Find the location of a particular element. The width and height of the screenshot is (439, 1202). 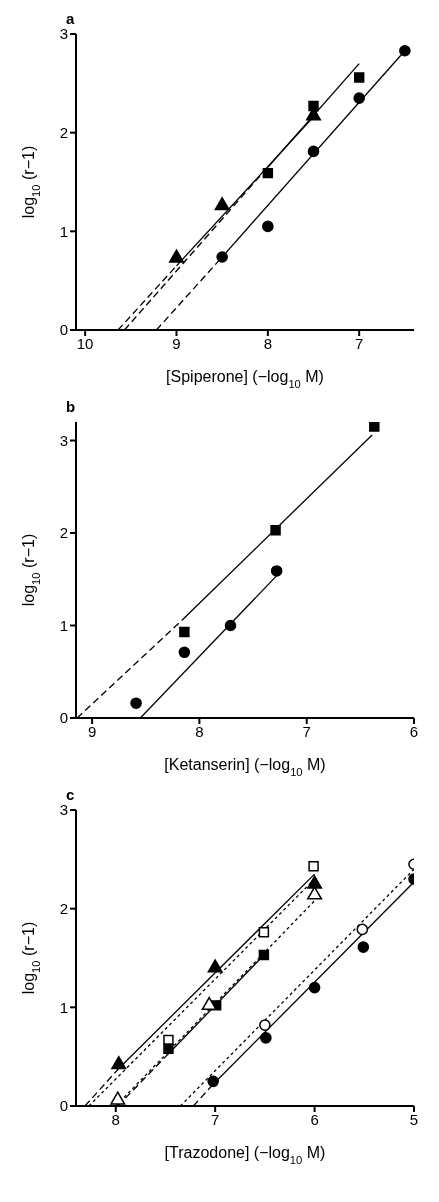

x-axis-title: [Ketanserin] (−log$_{10}$ M) is located at coordinates (245, 767).